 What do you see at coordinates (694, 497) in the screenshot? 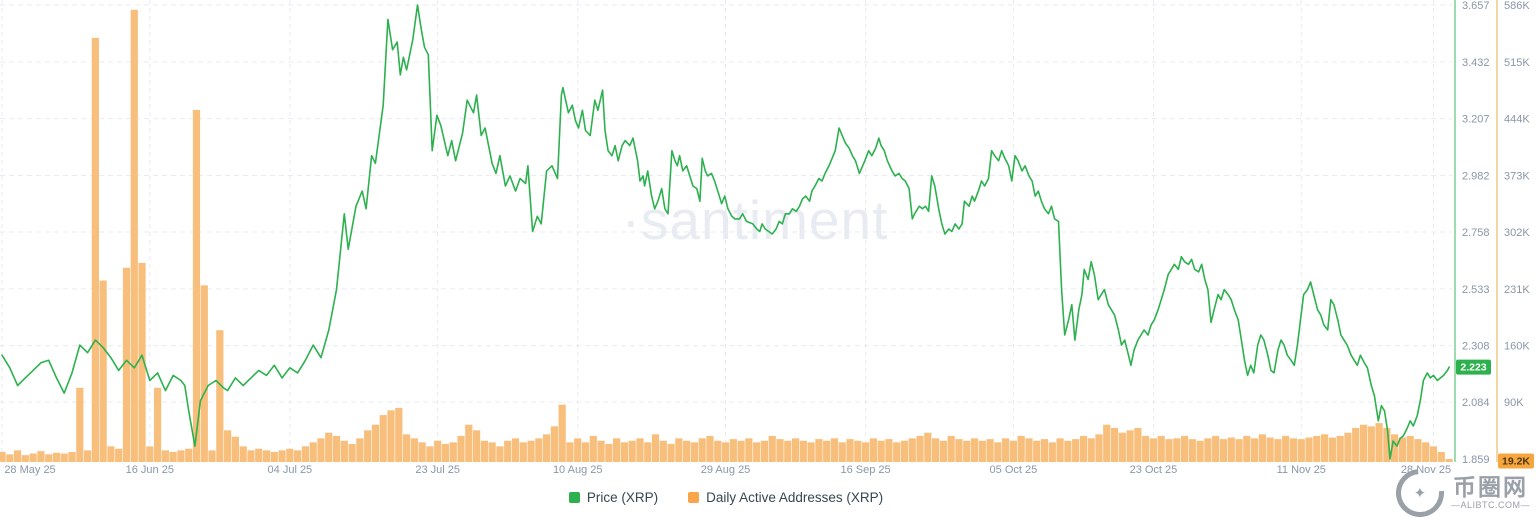
I see `daa-legend-swatch-icon` at bounding box center [694, 497].